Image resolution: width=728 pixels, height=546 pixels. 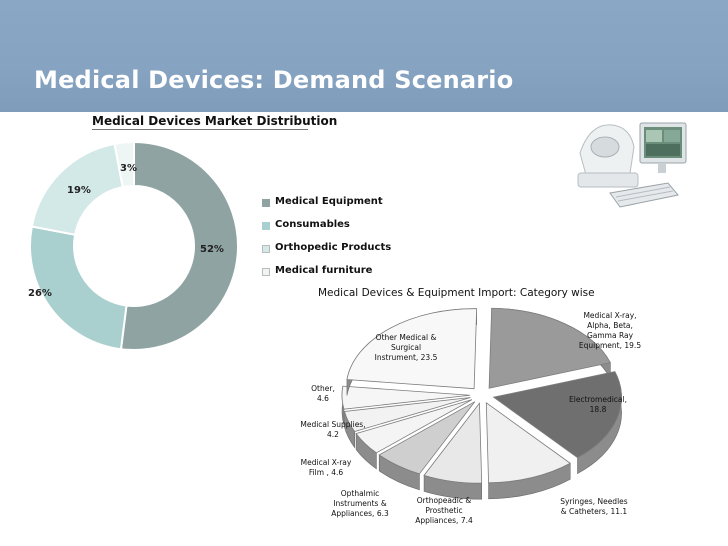 What do you see at coordinates (326, 467) in the screenshot?
I see `import-slice-label: Medical X-ray Film , 4.6` at bounding box center [326, 467].